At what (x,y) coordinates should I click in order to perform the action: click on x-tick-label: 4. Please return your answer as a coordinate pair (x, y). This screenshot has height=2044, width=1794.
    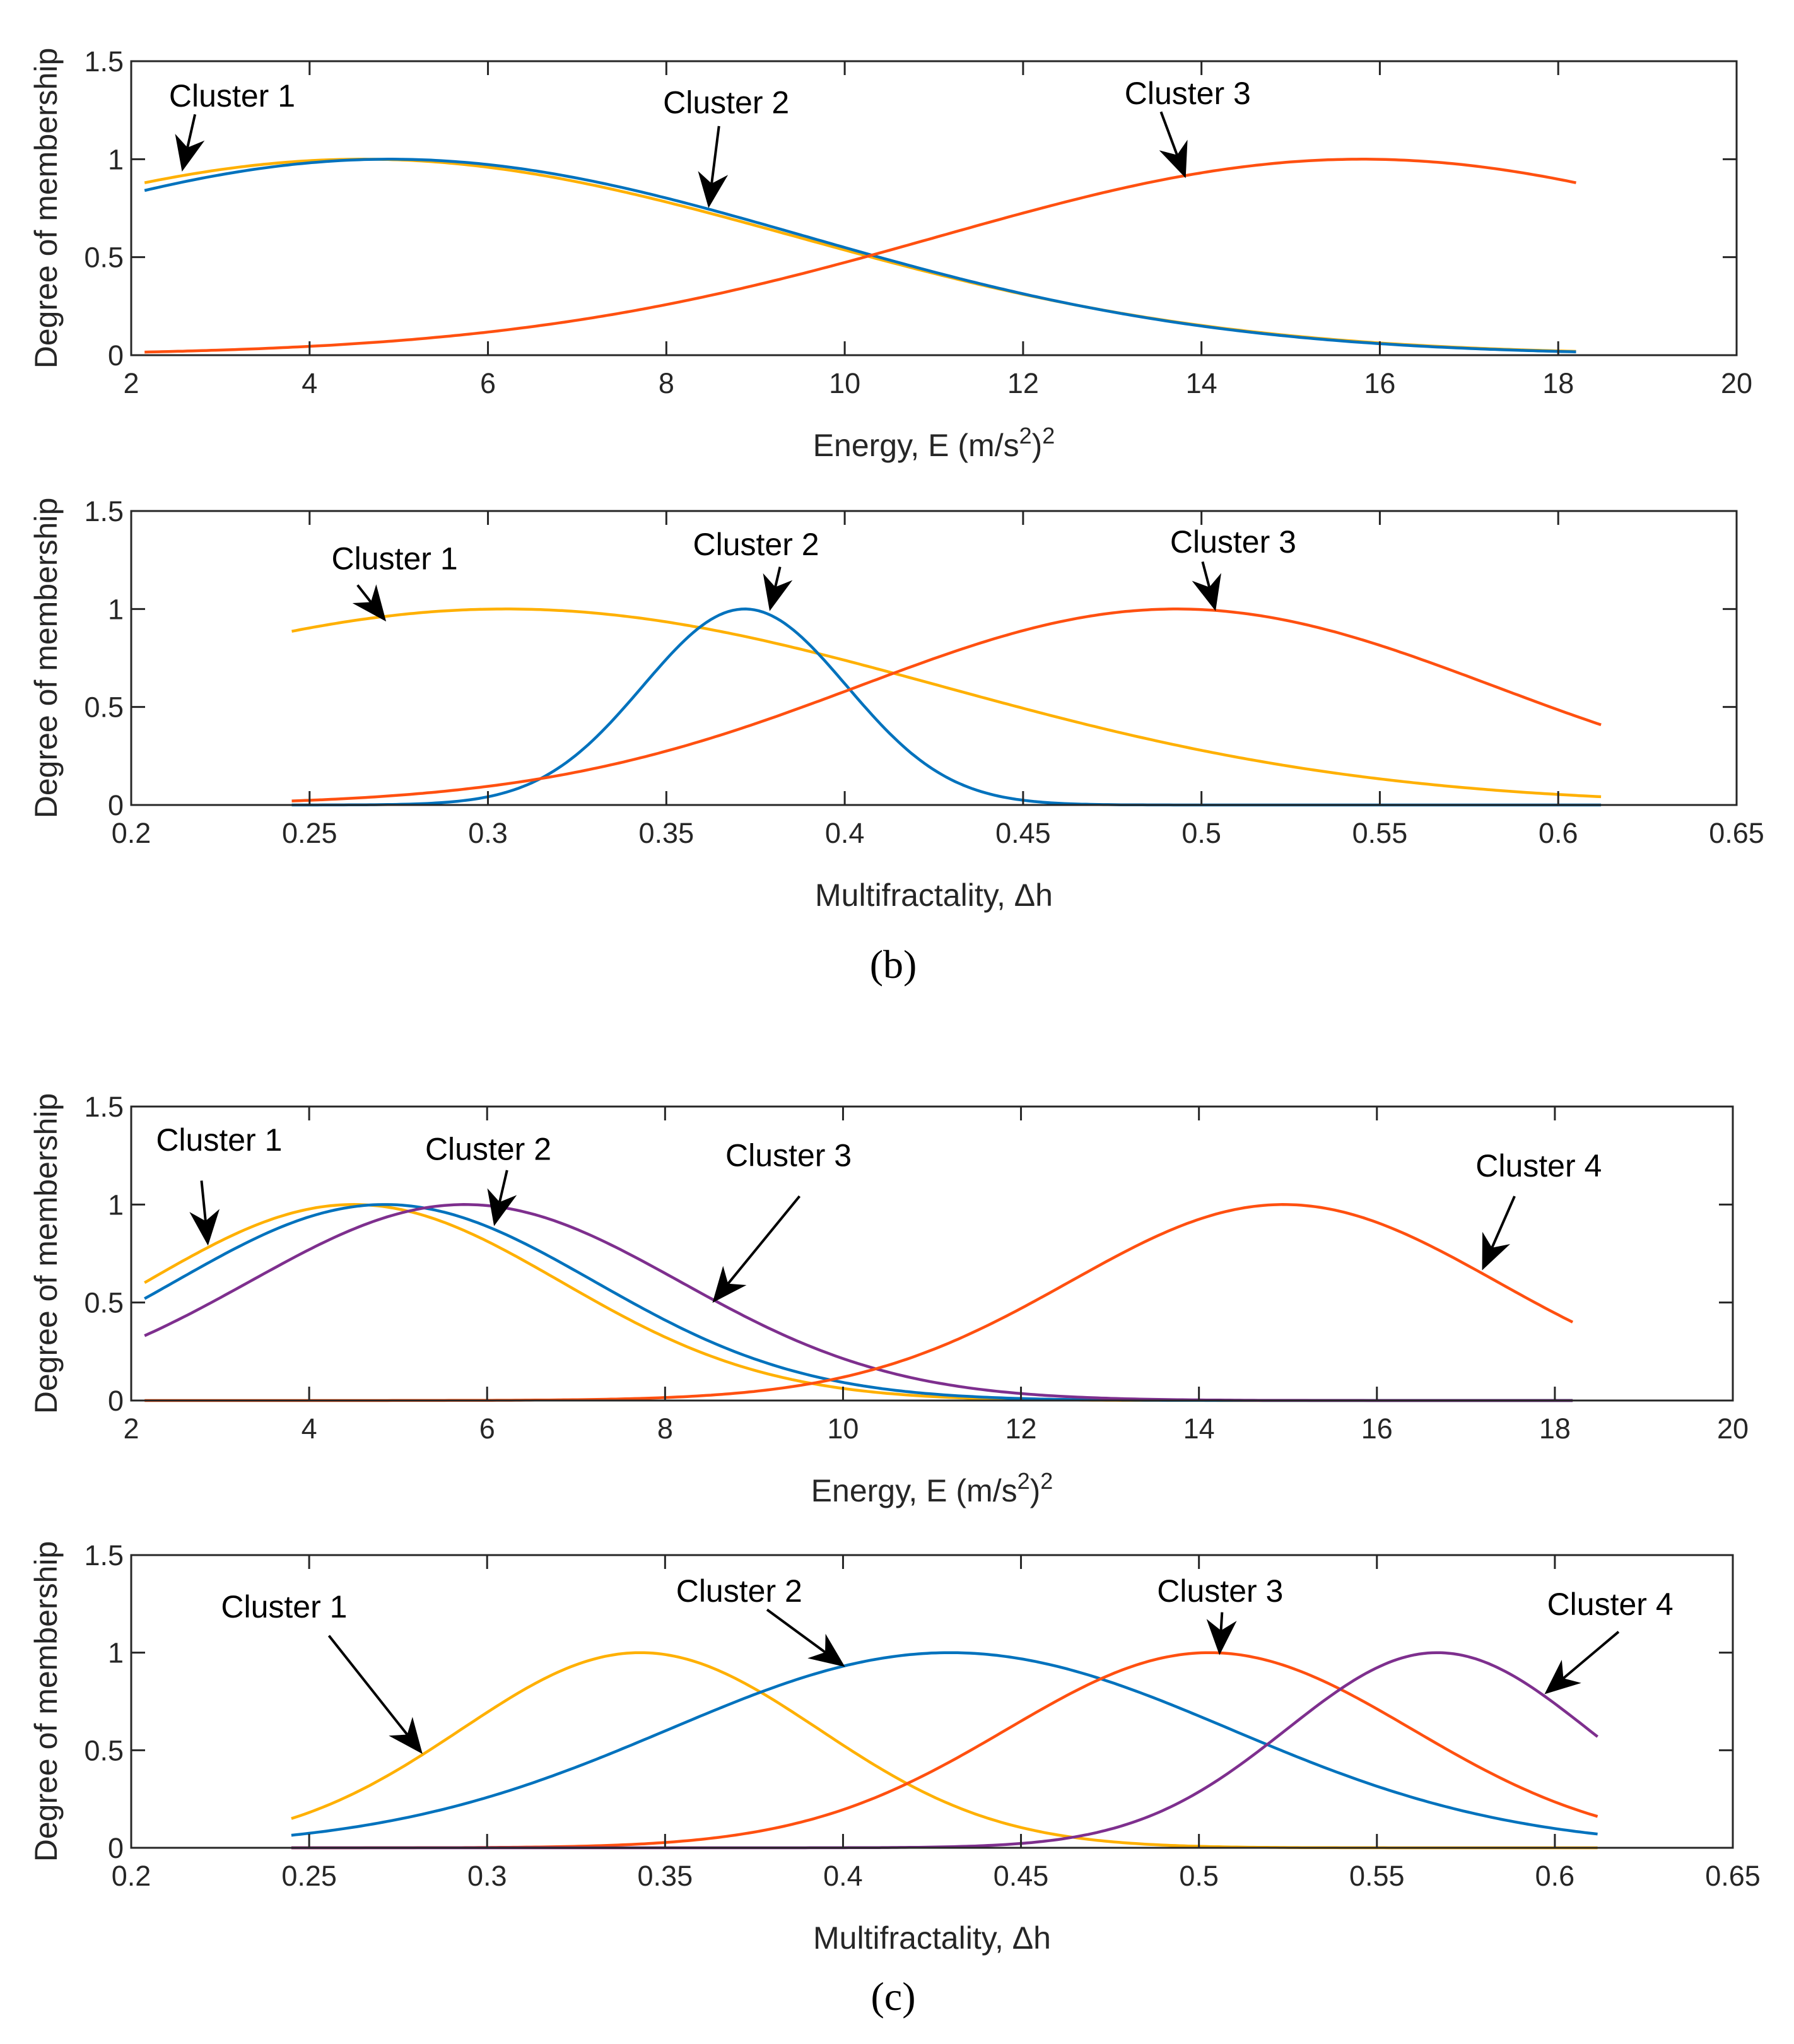
    Looking at the image, I should click on (309, 383).